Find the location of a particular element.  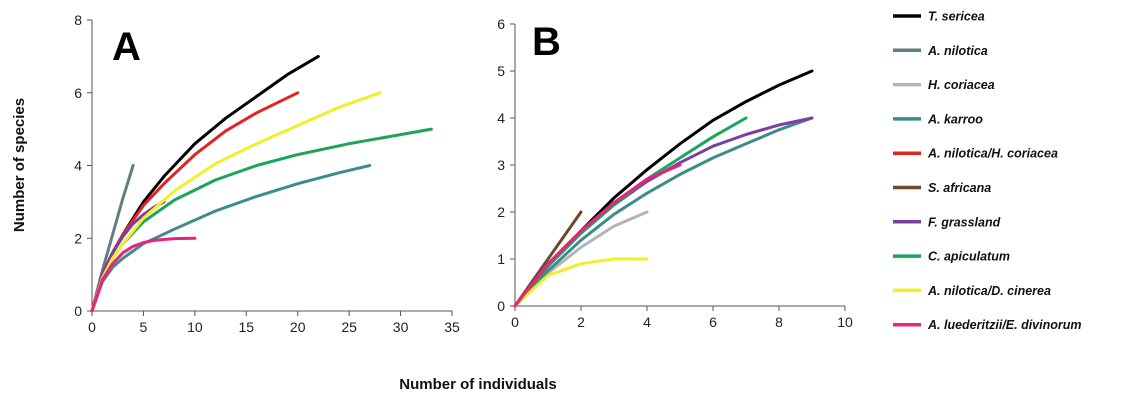

panel-a-x-tick-label: 15 is located at coordinates (246, 327).